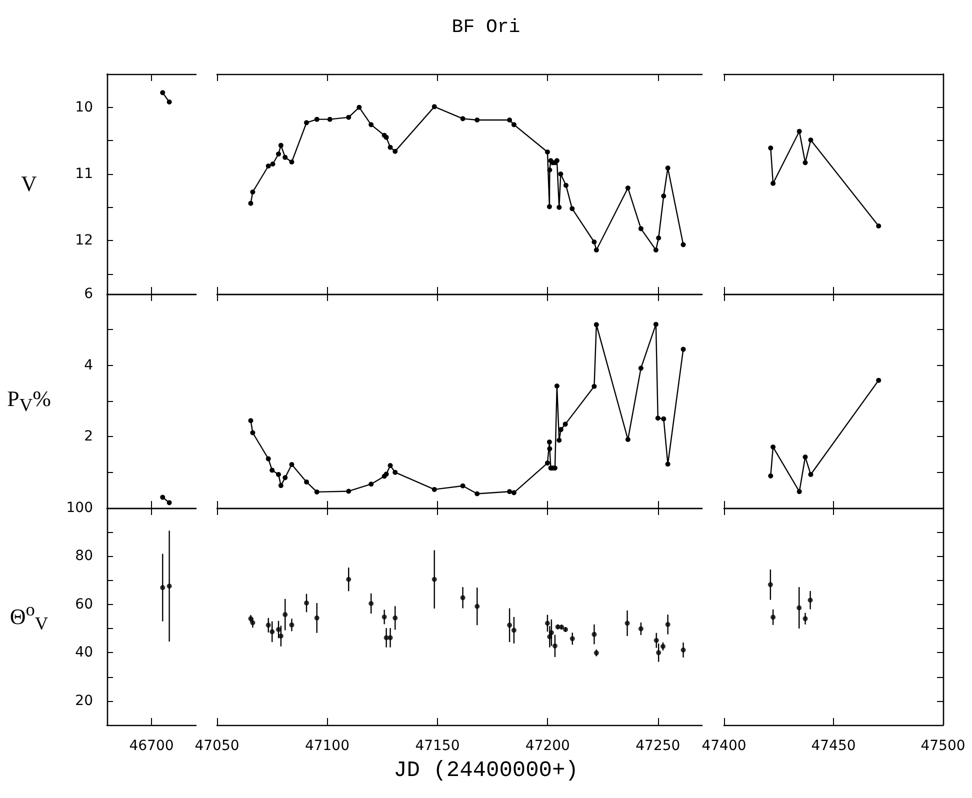  What do you see at coordinates (658, 746) in the screenshot?
I see `x-tick-label: 47250` at bounding box center [658, 746].